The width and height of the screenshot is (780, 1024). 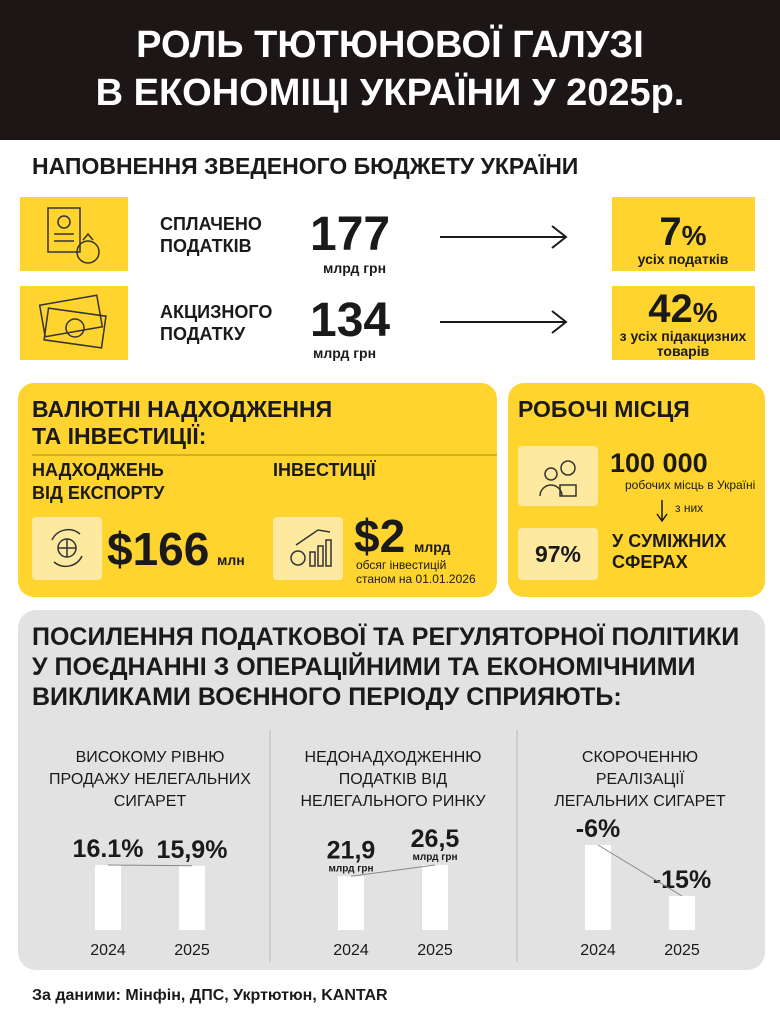 What do you see at coordinates (432, 547) in the screenshot?
I see `invest-unit: млрд` at bounding box center [432, 547].